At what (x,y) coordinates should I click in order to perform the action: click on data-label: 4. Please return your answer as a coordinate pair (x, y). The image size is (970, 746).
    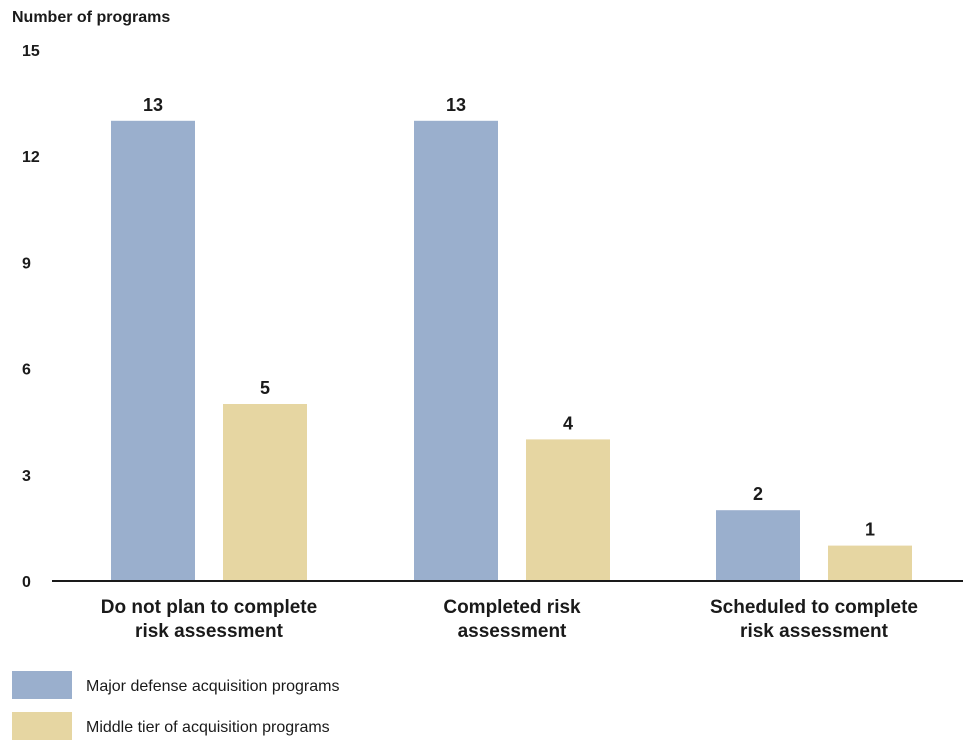
    Looking at the image, I should click on (568, 423).